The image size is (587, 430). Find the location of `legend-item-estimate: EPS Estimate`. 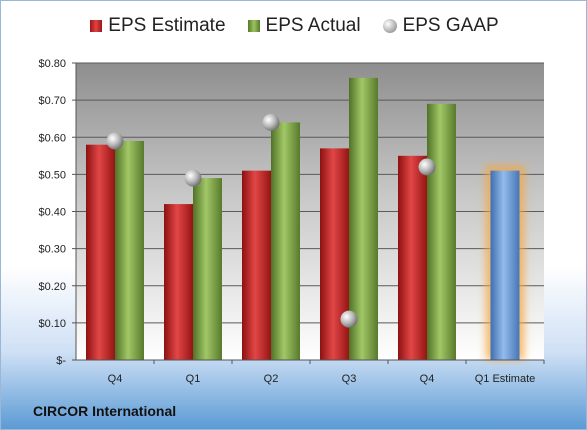

legend-item-estimate: EPS Estimate is located at coordinates (158, 26).